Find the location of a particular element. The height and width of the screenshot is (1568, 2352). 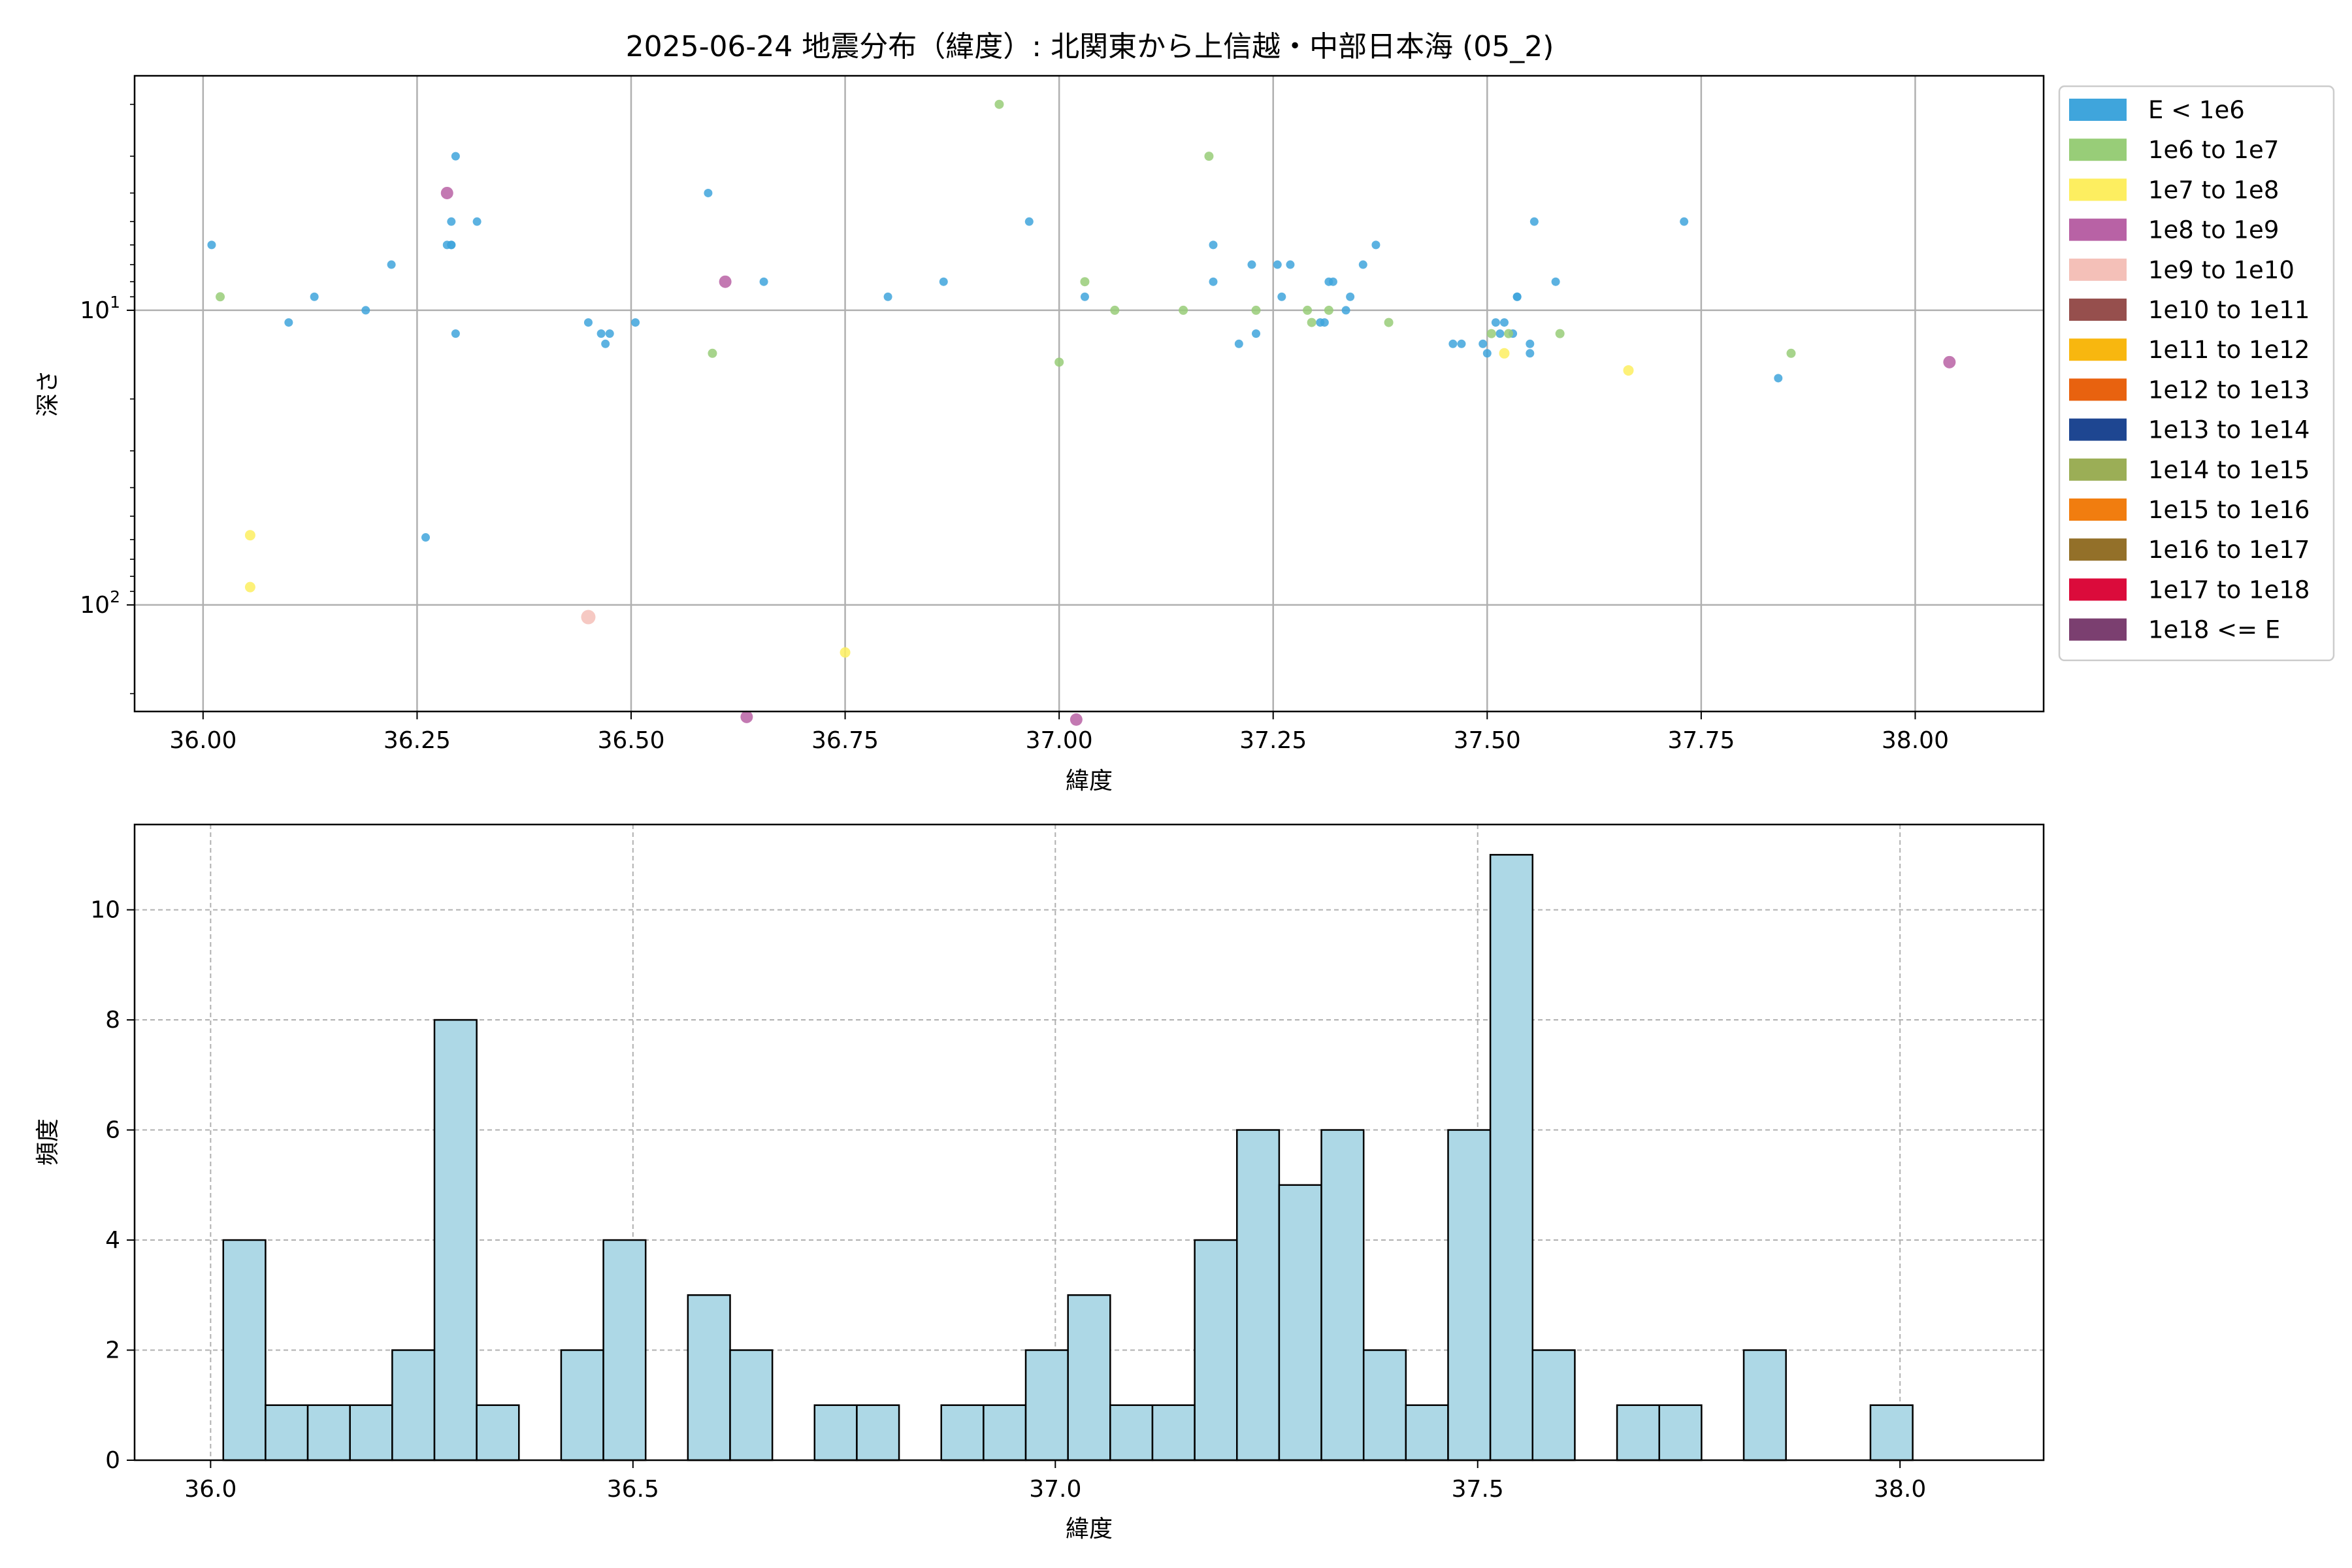

histogram-y-tick-label: 6 is located at coordinates (112, 1130).